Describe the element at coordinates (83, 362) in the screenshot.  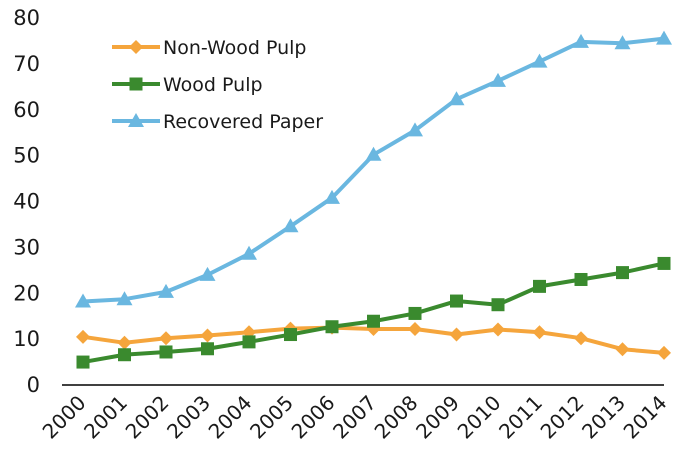
I see `data-point-wood-pulp-2000` at that location.